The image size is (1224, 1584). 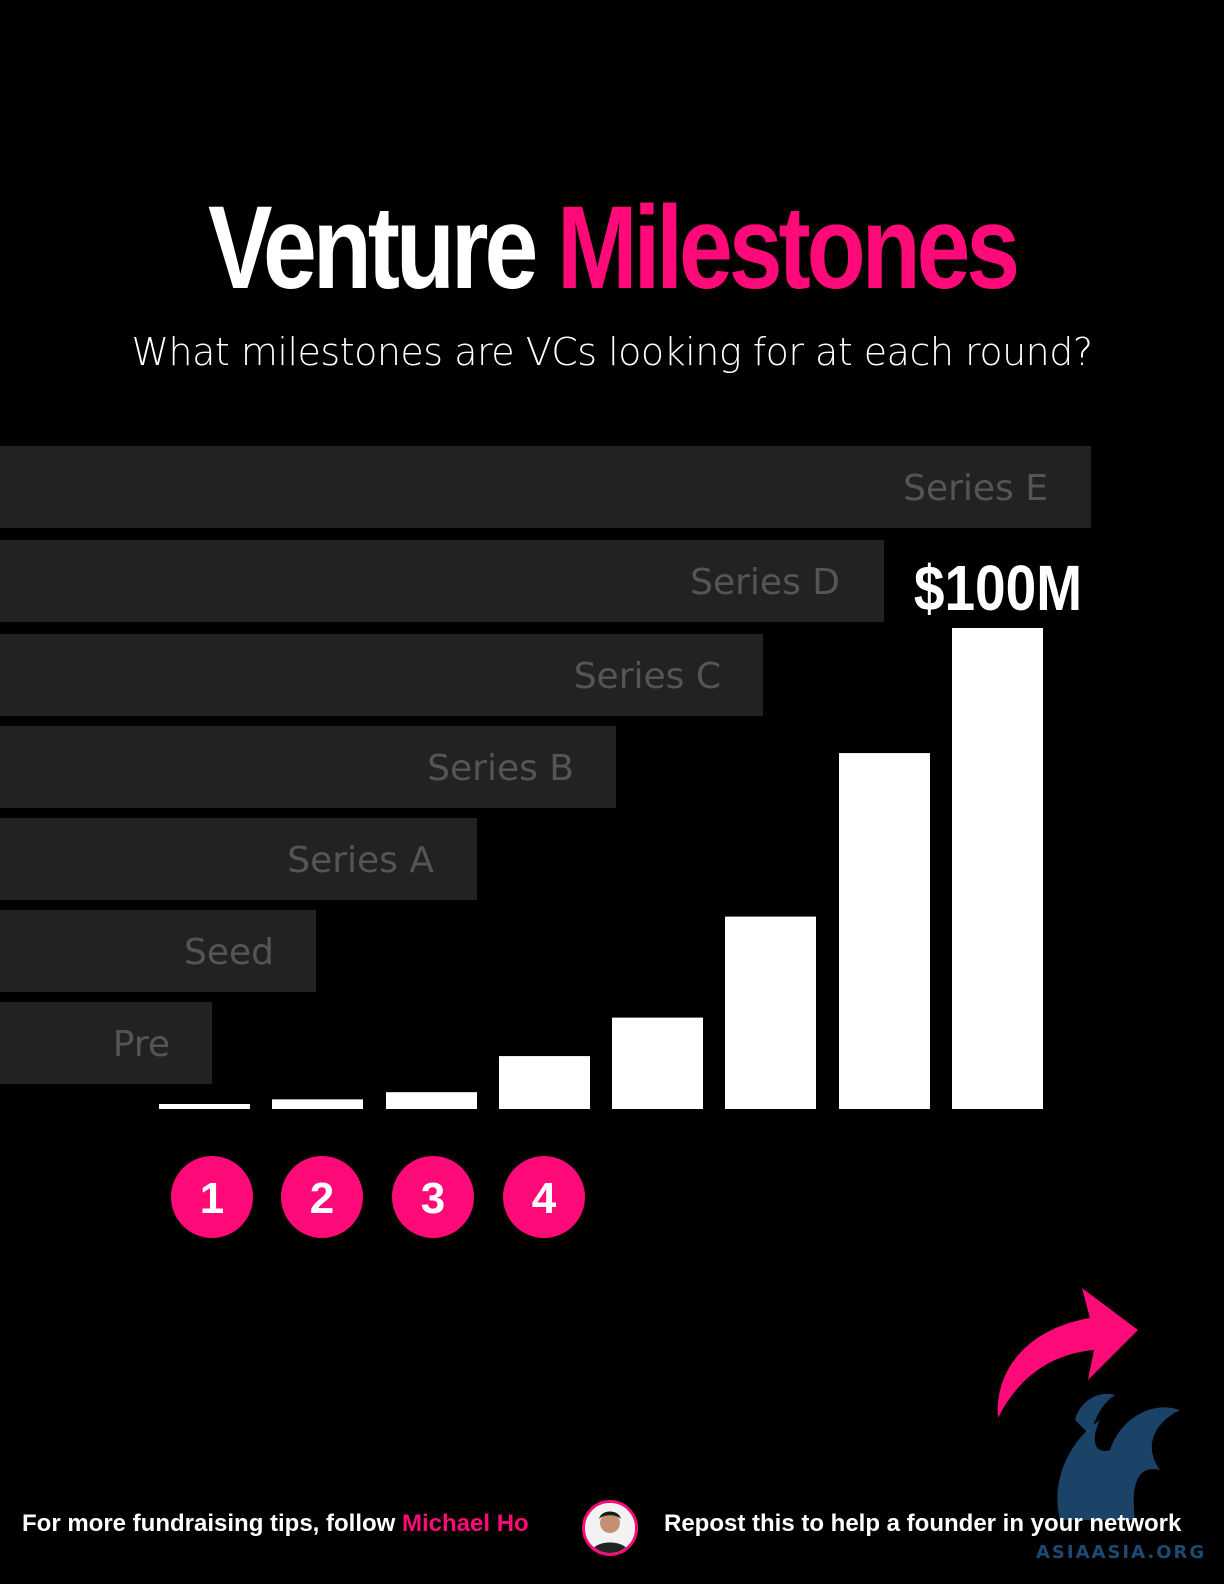 I want to click on step-marker-number: 1, so click(x=212, y=1198).